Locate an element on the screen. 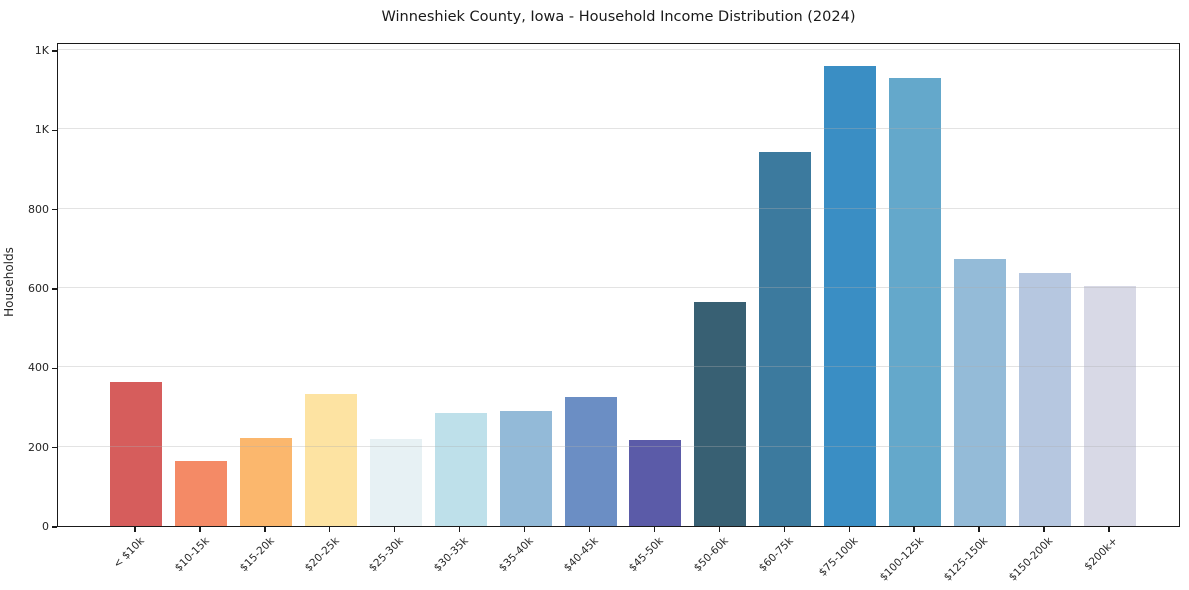 The width and height of the screenshot is (1189, 590). bar-$45-50k is located at coordinates (655, 483).